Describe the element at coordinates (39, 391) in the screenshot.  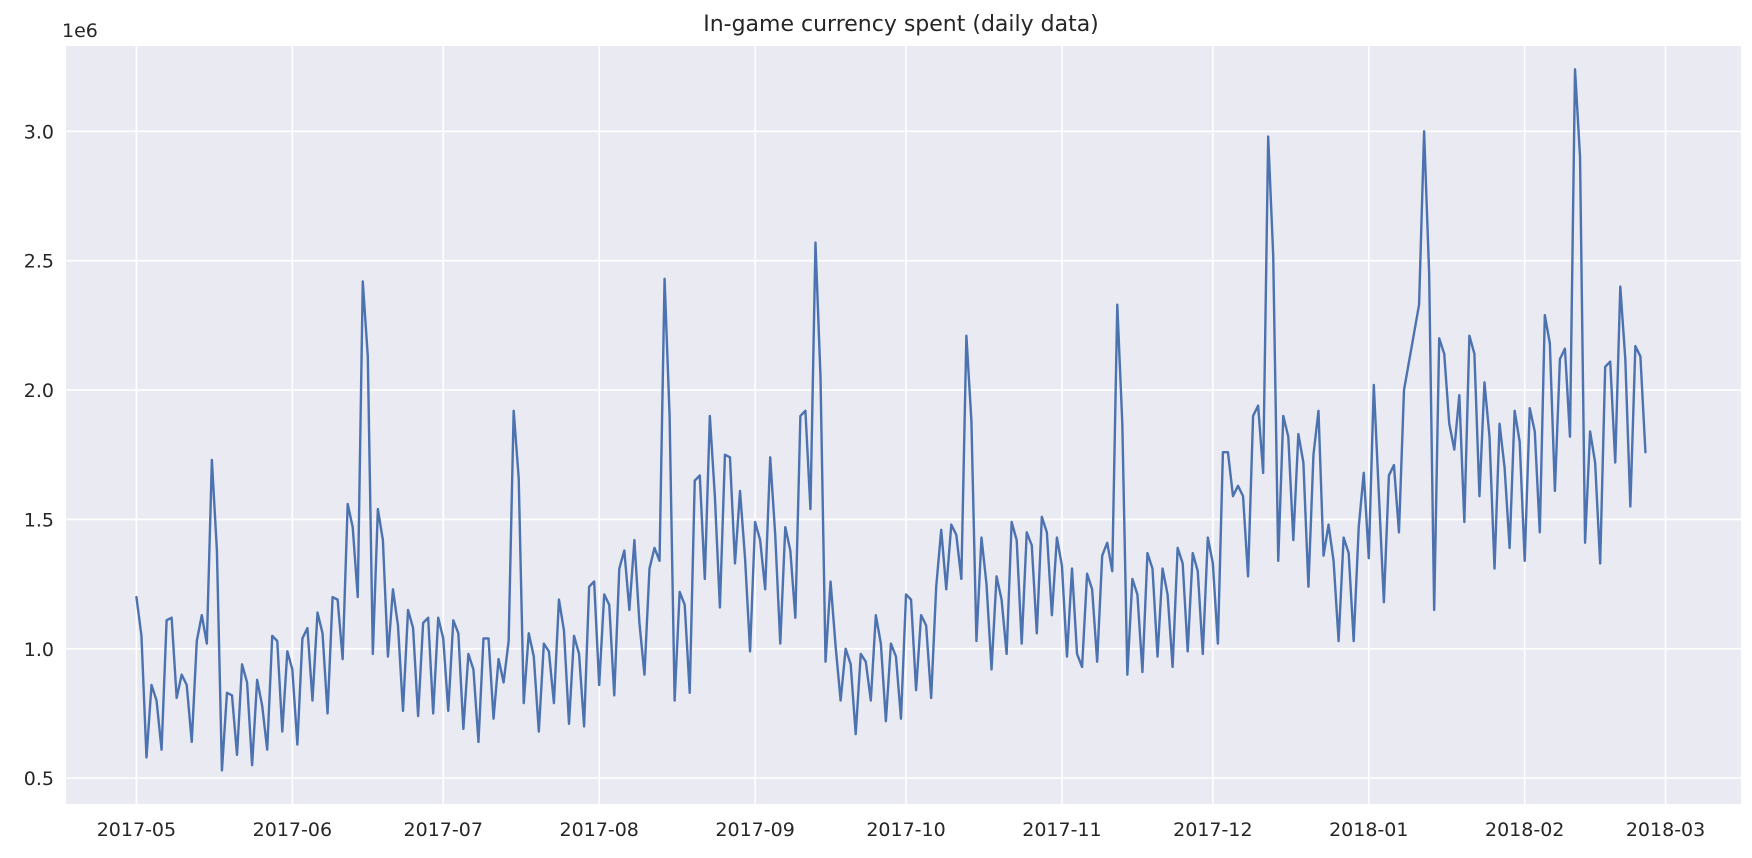
I see `y-tick-label: 2.0` at that location.